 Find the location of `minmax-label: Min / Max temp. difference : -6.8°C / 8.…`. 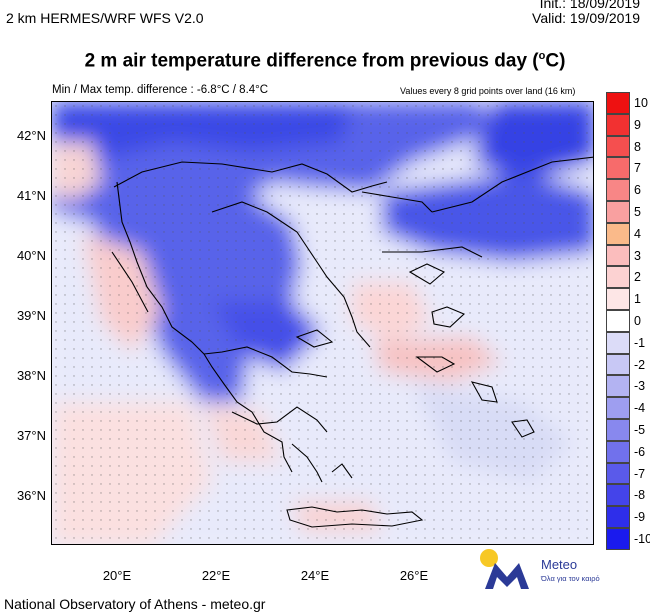

minmax-label: Min / Max temp. difference : -6.8°C / 8.… is located at coordinates (160, 90).